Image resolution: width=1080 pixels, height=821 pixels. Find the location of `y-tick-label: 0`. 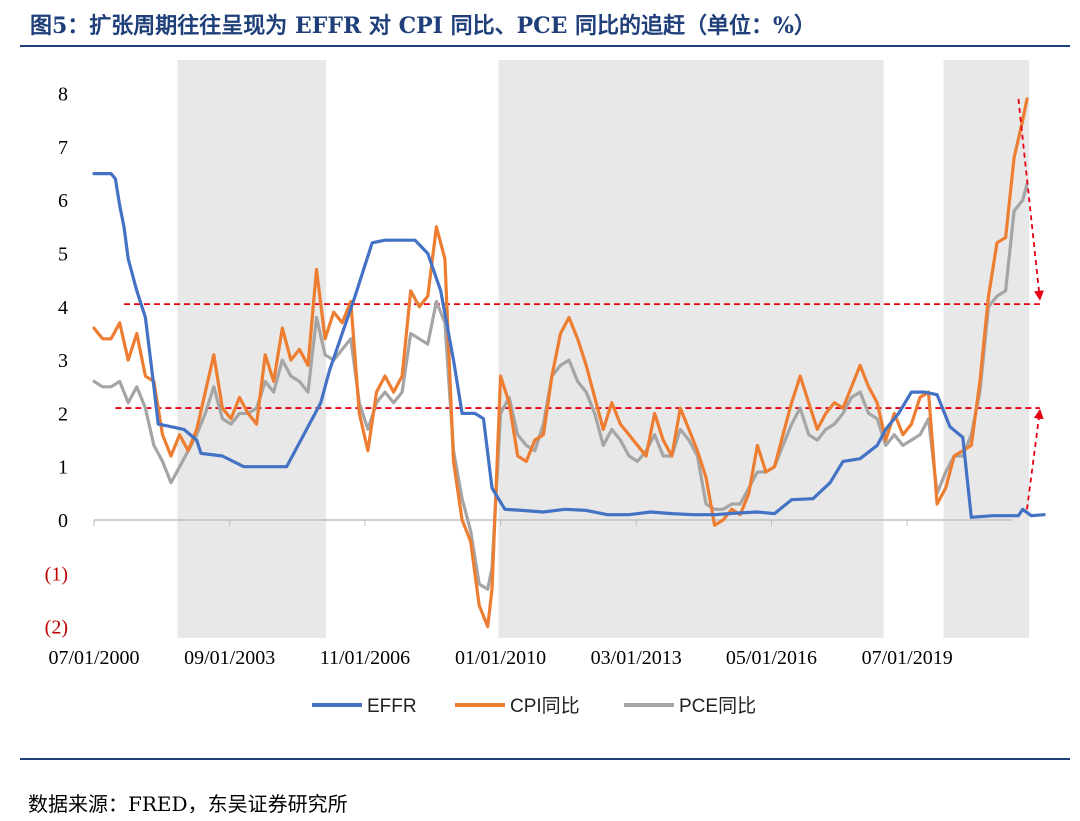

y-tick-label: 0 is located at coordinates (63, 521).